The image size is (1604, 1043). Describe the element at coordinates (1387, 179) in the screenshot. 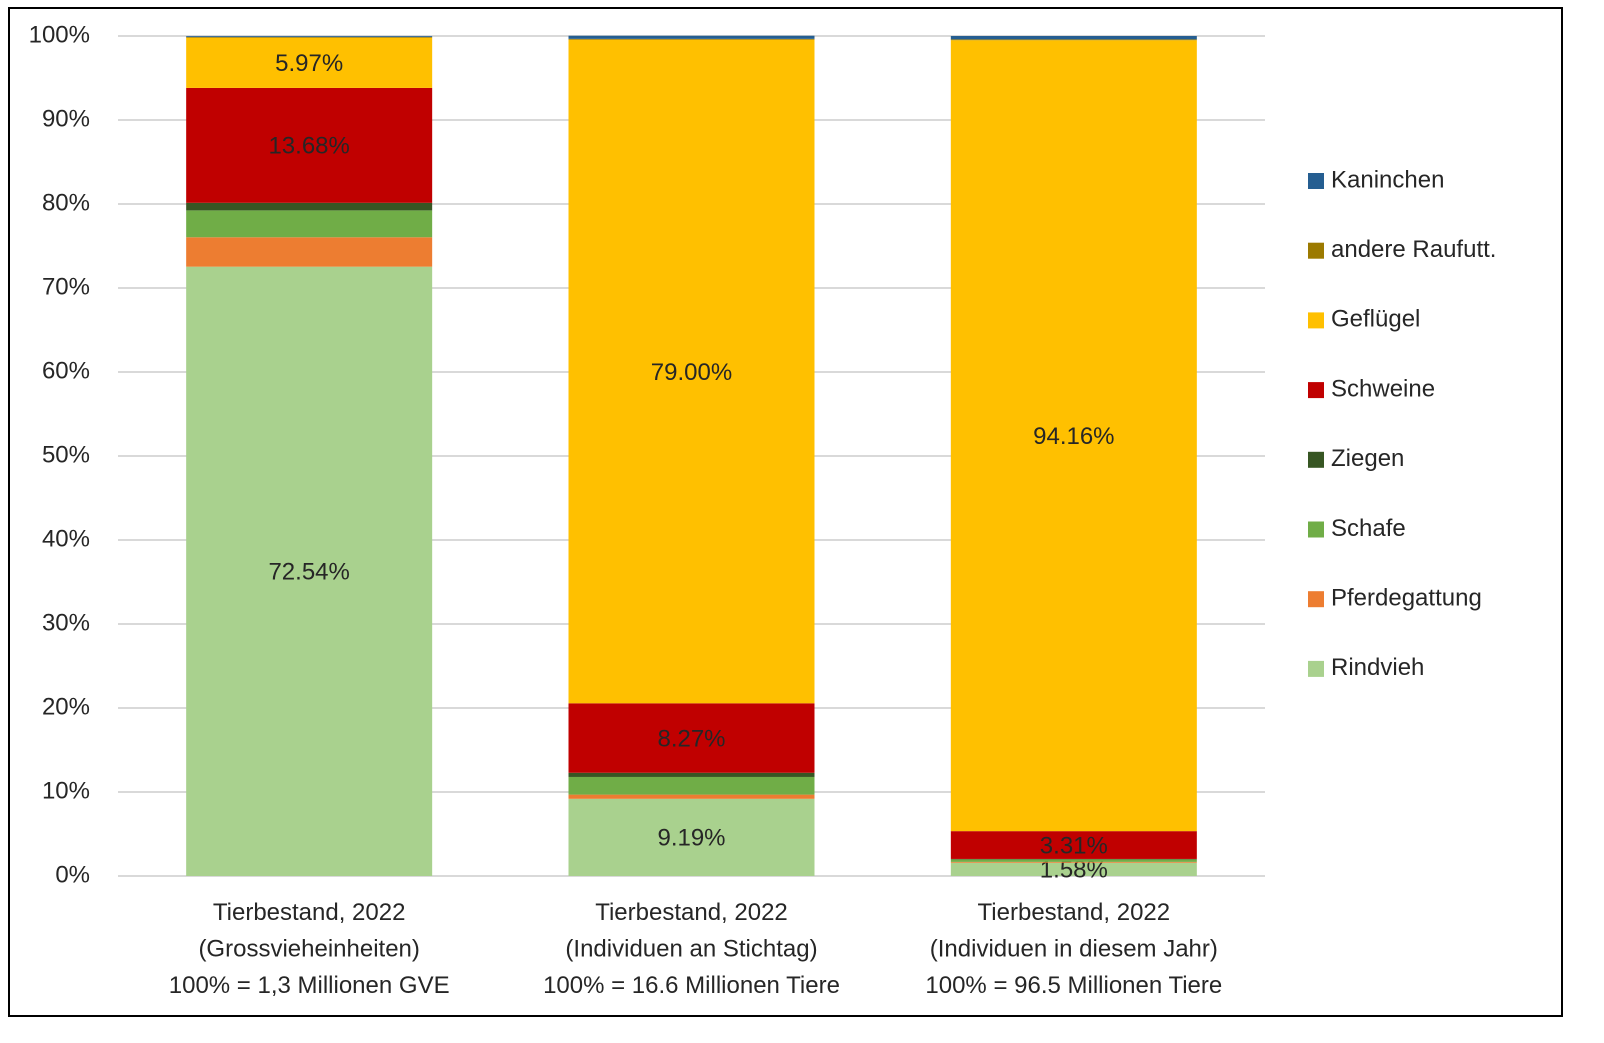

I see `legend-label: Kaninchen` at that location.